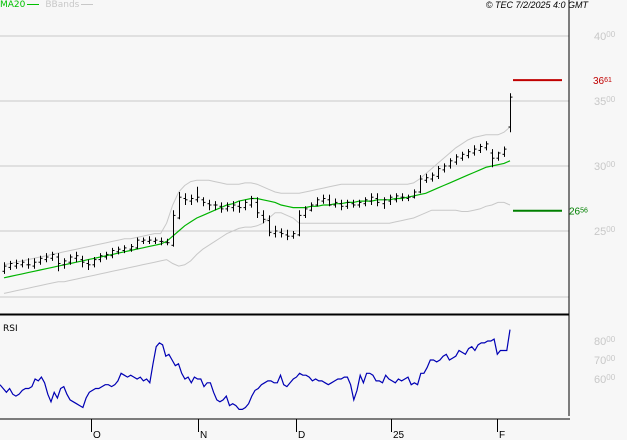 The height and width of the screenshot is (440, 627). Describe the element at coordinates (605, 379) in the screenshot. I see `rsi-tick-60: 6000` at that location.